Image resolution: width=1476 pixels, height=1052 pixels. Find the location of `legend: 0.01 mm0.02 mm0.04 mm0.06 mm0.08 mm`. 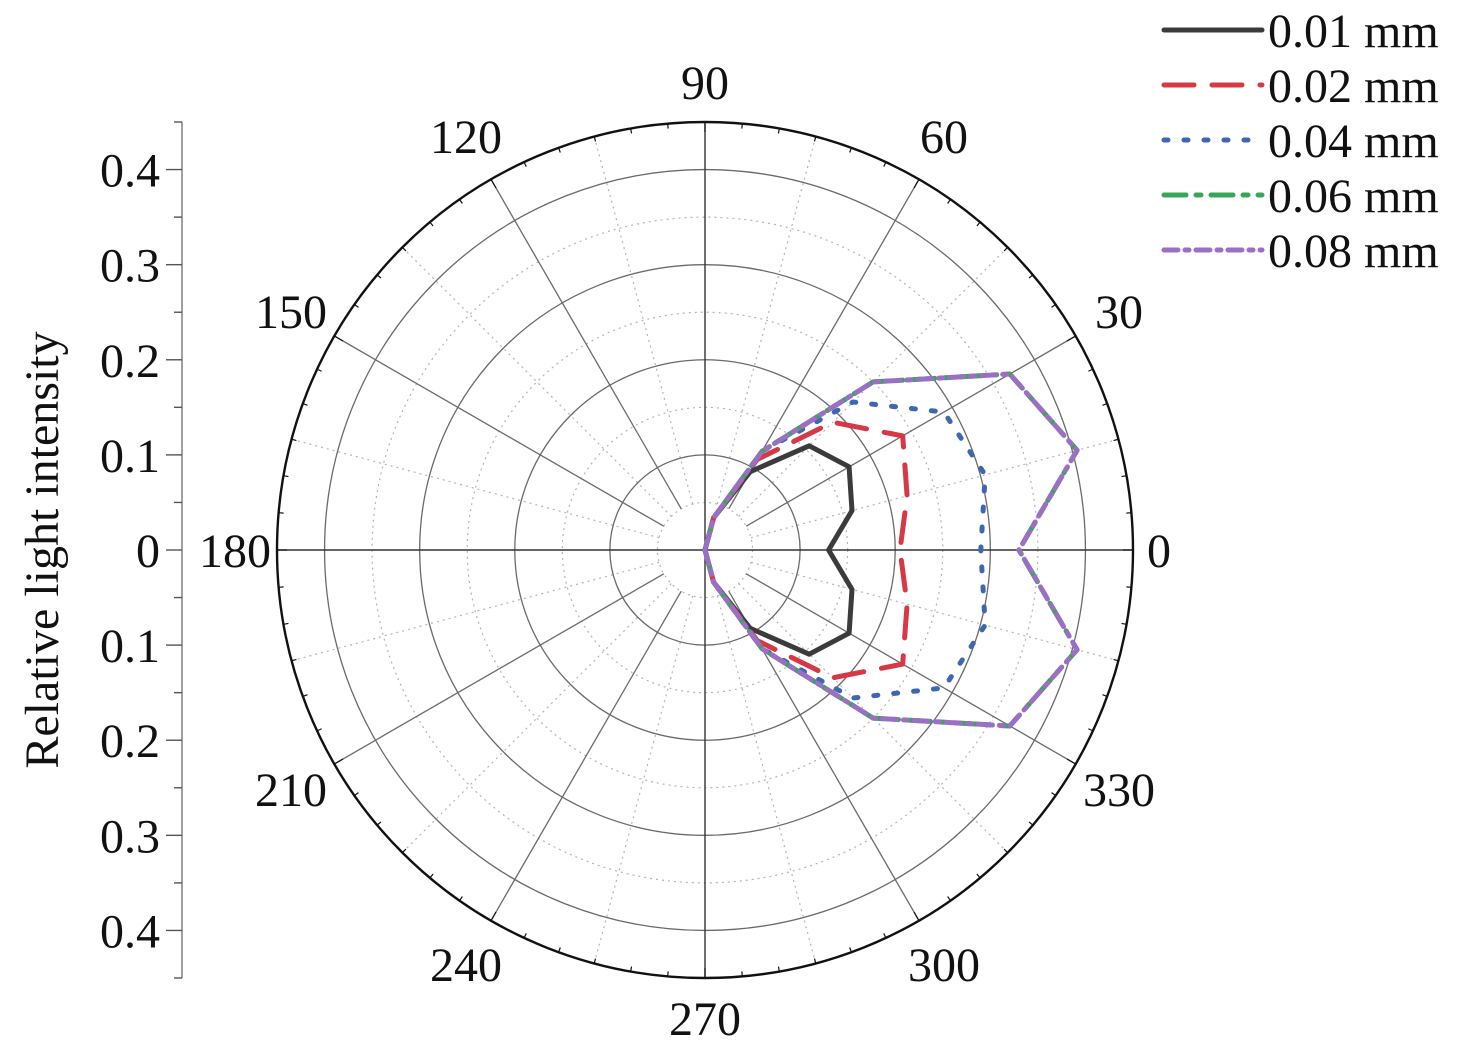

legend: 0.01 mm0.02 mm0.04 mm0.06 mm0.08 mm is located at coordinates (1300, 141).